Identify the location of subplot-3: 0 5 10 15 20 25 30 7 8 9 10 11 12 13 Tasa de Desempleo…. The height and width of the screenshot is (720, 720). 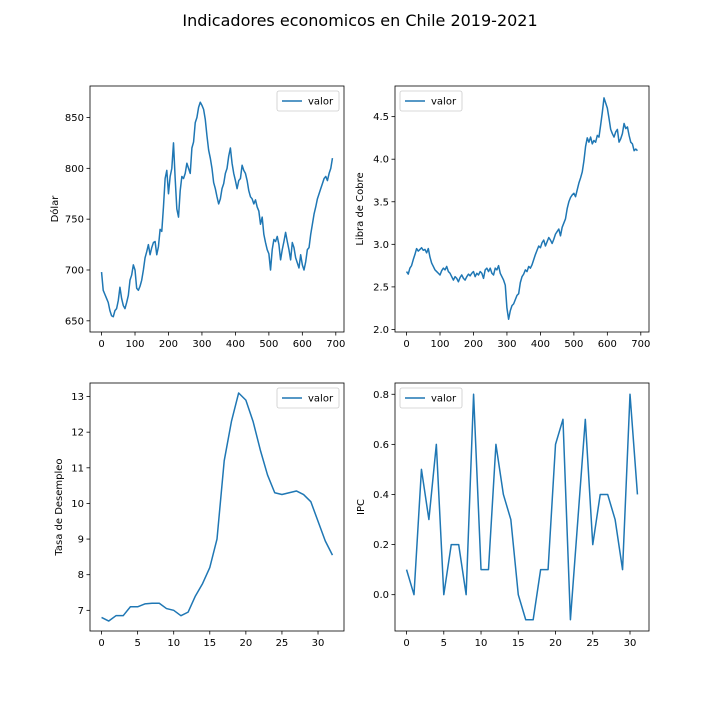
(199, 515).